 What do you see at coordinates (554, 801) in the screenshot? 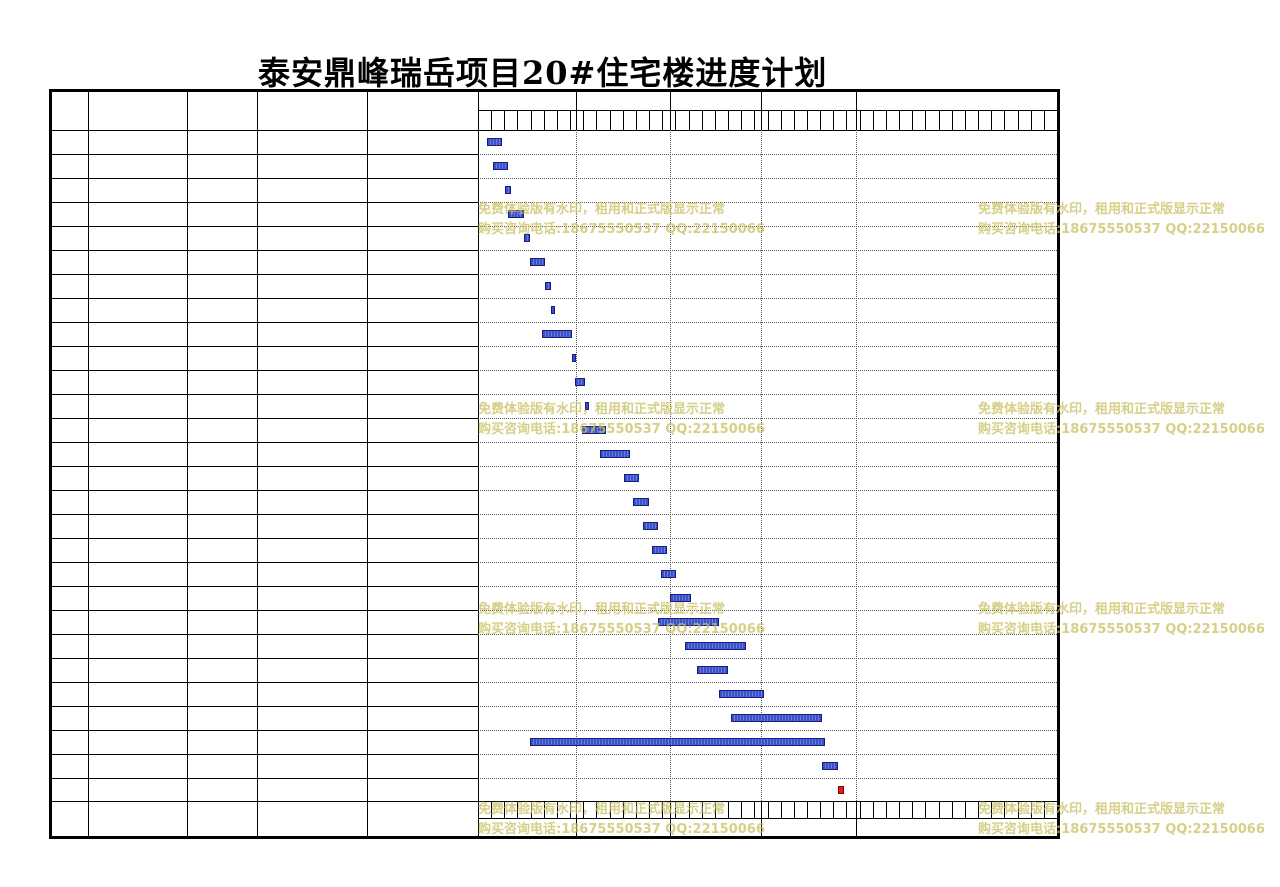
I see `footer-divider` at bounding box center [554, 801].